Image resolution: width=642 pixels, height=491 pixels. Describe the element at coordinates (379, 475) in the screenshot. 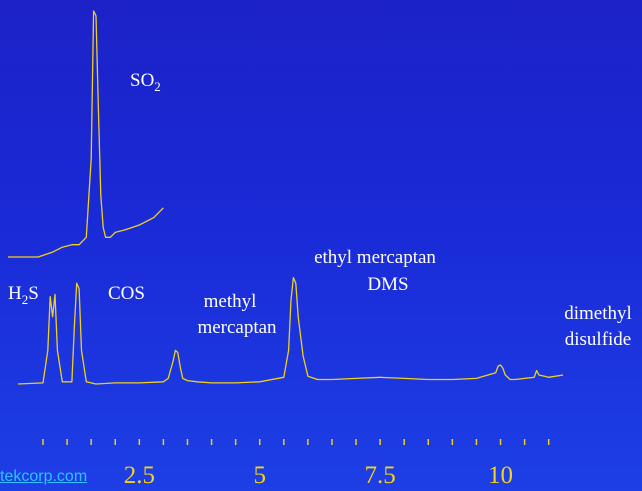

I see `x-tick-label: 7.5` at that location.